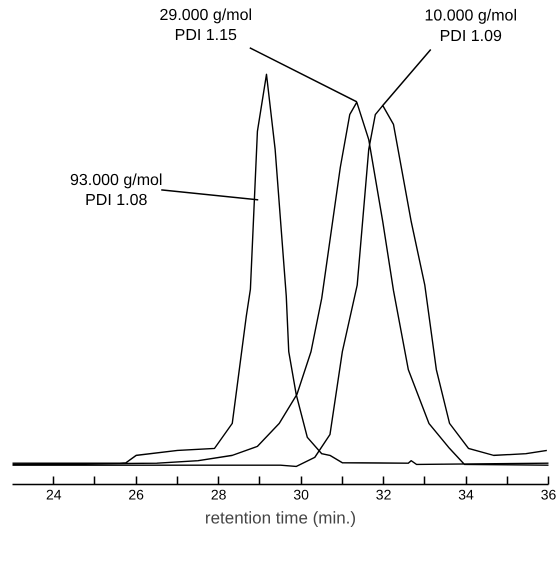 Image resolution: width=559 pixels, height=561 pixels. Describe the element at coordinates (116, 191) in the screenshot. I see `annotation: 93.000 g/mol PDI 1.08` at that location.